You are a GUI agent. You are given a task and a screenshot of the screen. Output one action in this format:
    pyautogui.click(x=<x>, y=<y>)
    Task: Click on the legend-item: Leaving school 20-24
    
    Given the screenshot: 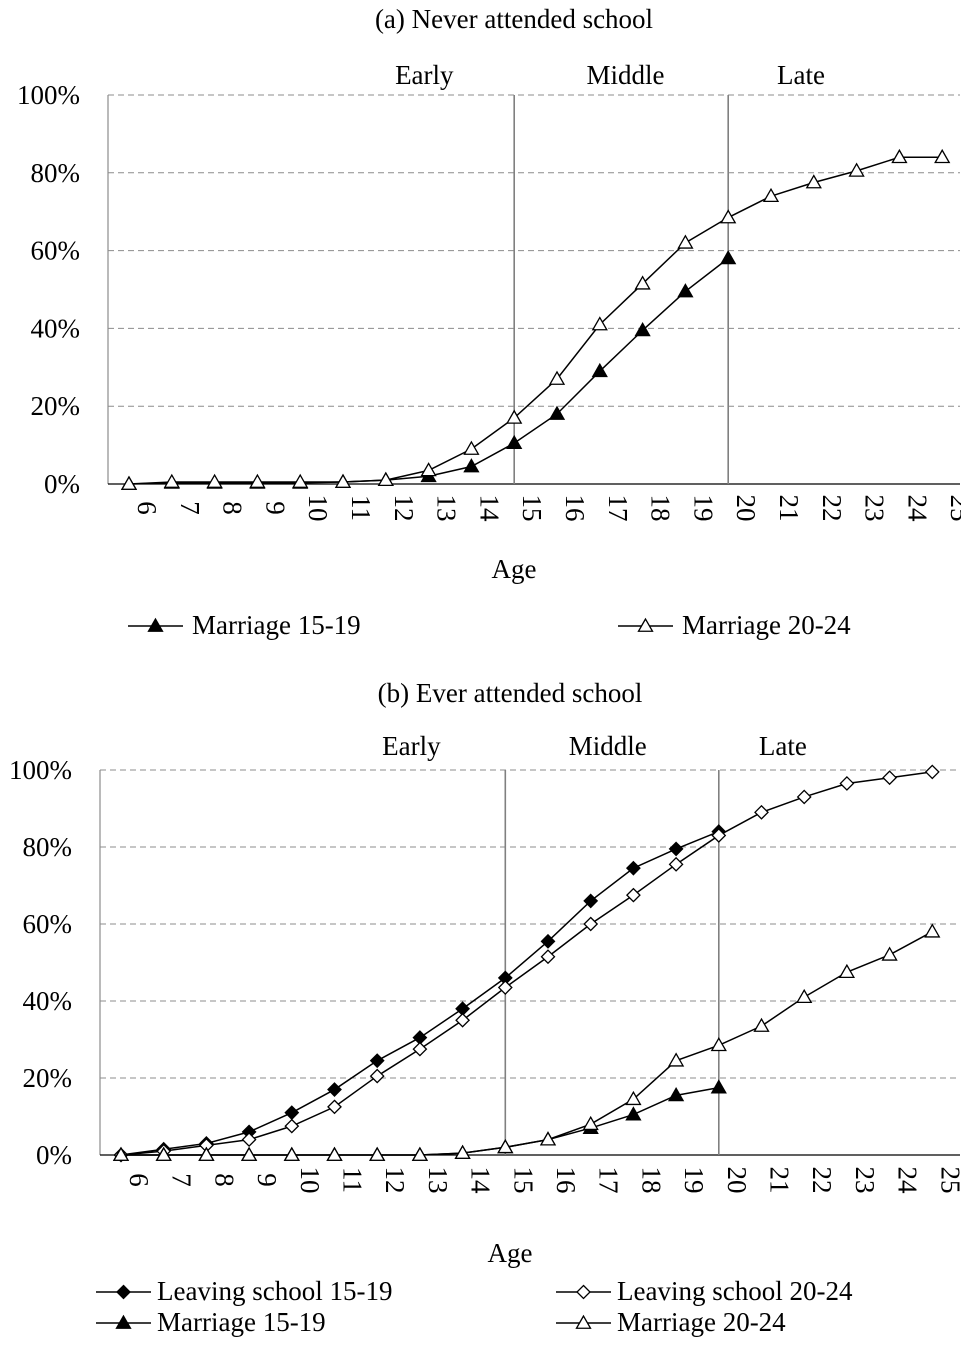 What is the action you would take?
    pyautogui.click(x=704, y=1291)
    